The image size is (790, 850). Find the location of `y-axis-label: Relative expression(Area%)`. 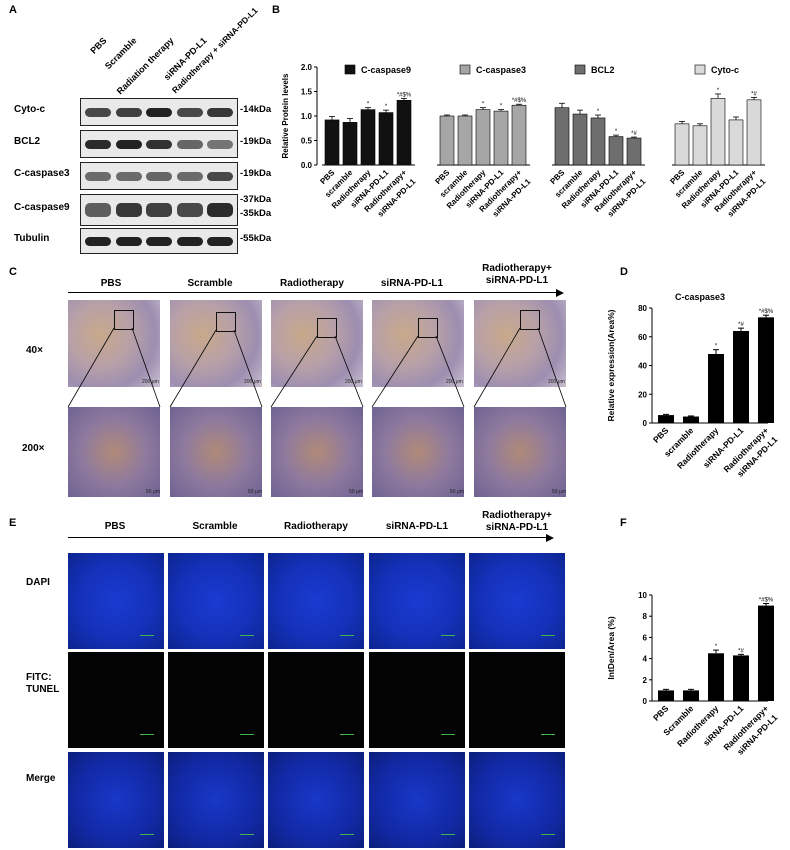

y-axis-label: Relative expression(Area%) is located at coordinates (611, 365).